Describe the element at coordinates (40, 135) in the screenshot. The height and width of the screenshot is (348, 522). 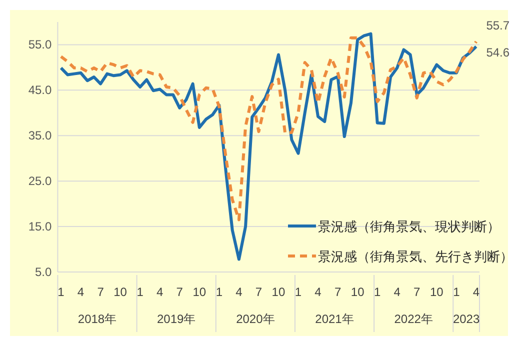
I see `y-tick-label: 35.0` at that location.